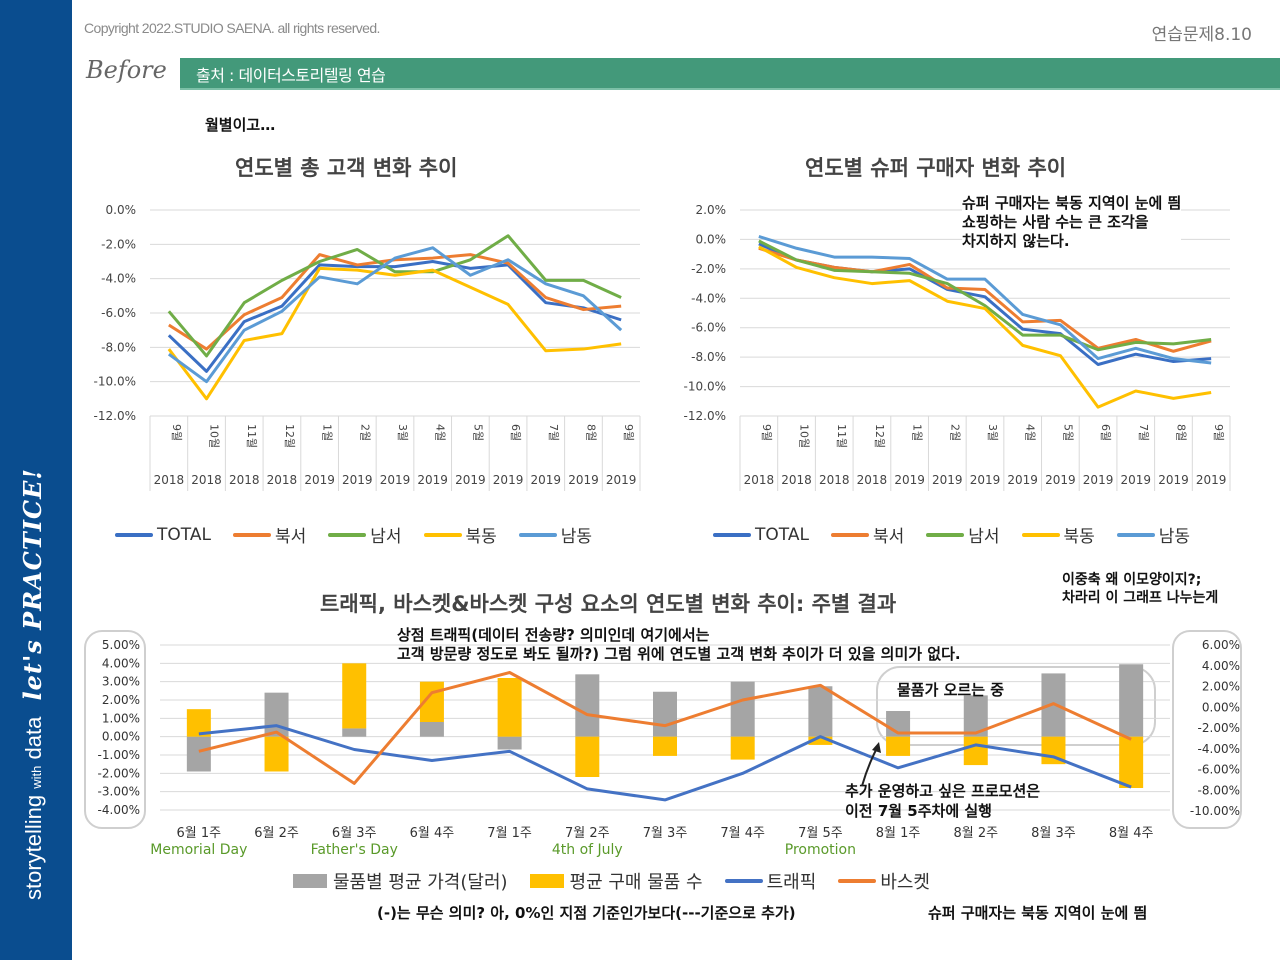 This screenshot has height=960, width=1280. What do you see at coordinates (1105, 432) in the screenshot?
I see `x-month-label: 6월` at bounding box center [1105, 432].